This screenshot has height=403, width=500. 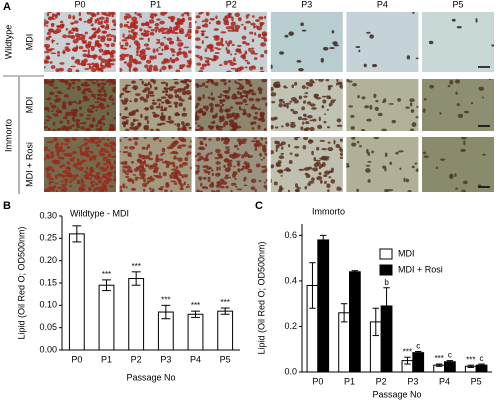 What do you see at coordinates (458, 105) in the screenshot?
I see `micrograph` at bounding box center [458, 105].